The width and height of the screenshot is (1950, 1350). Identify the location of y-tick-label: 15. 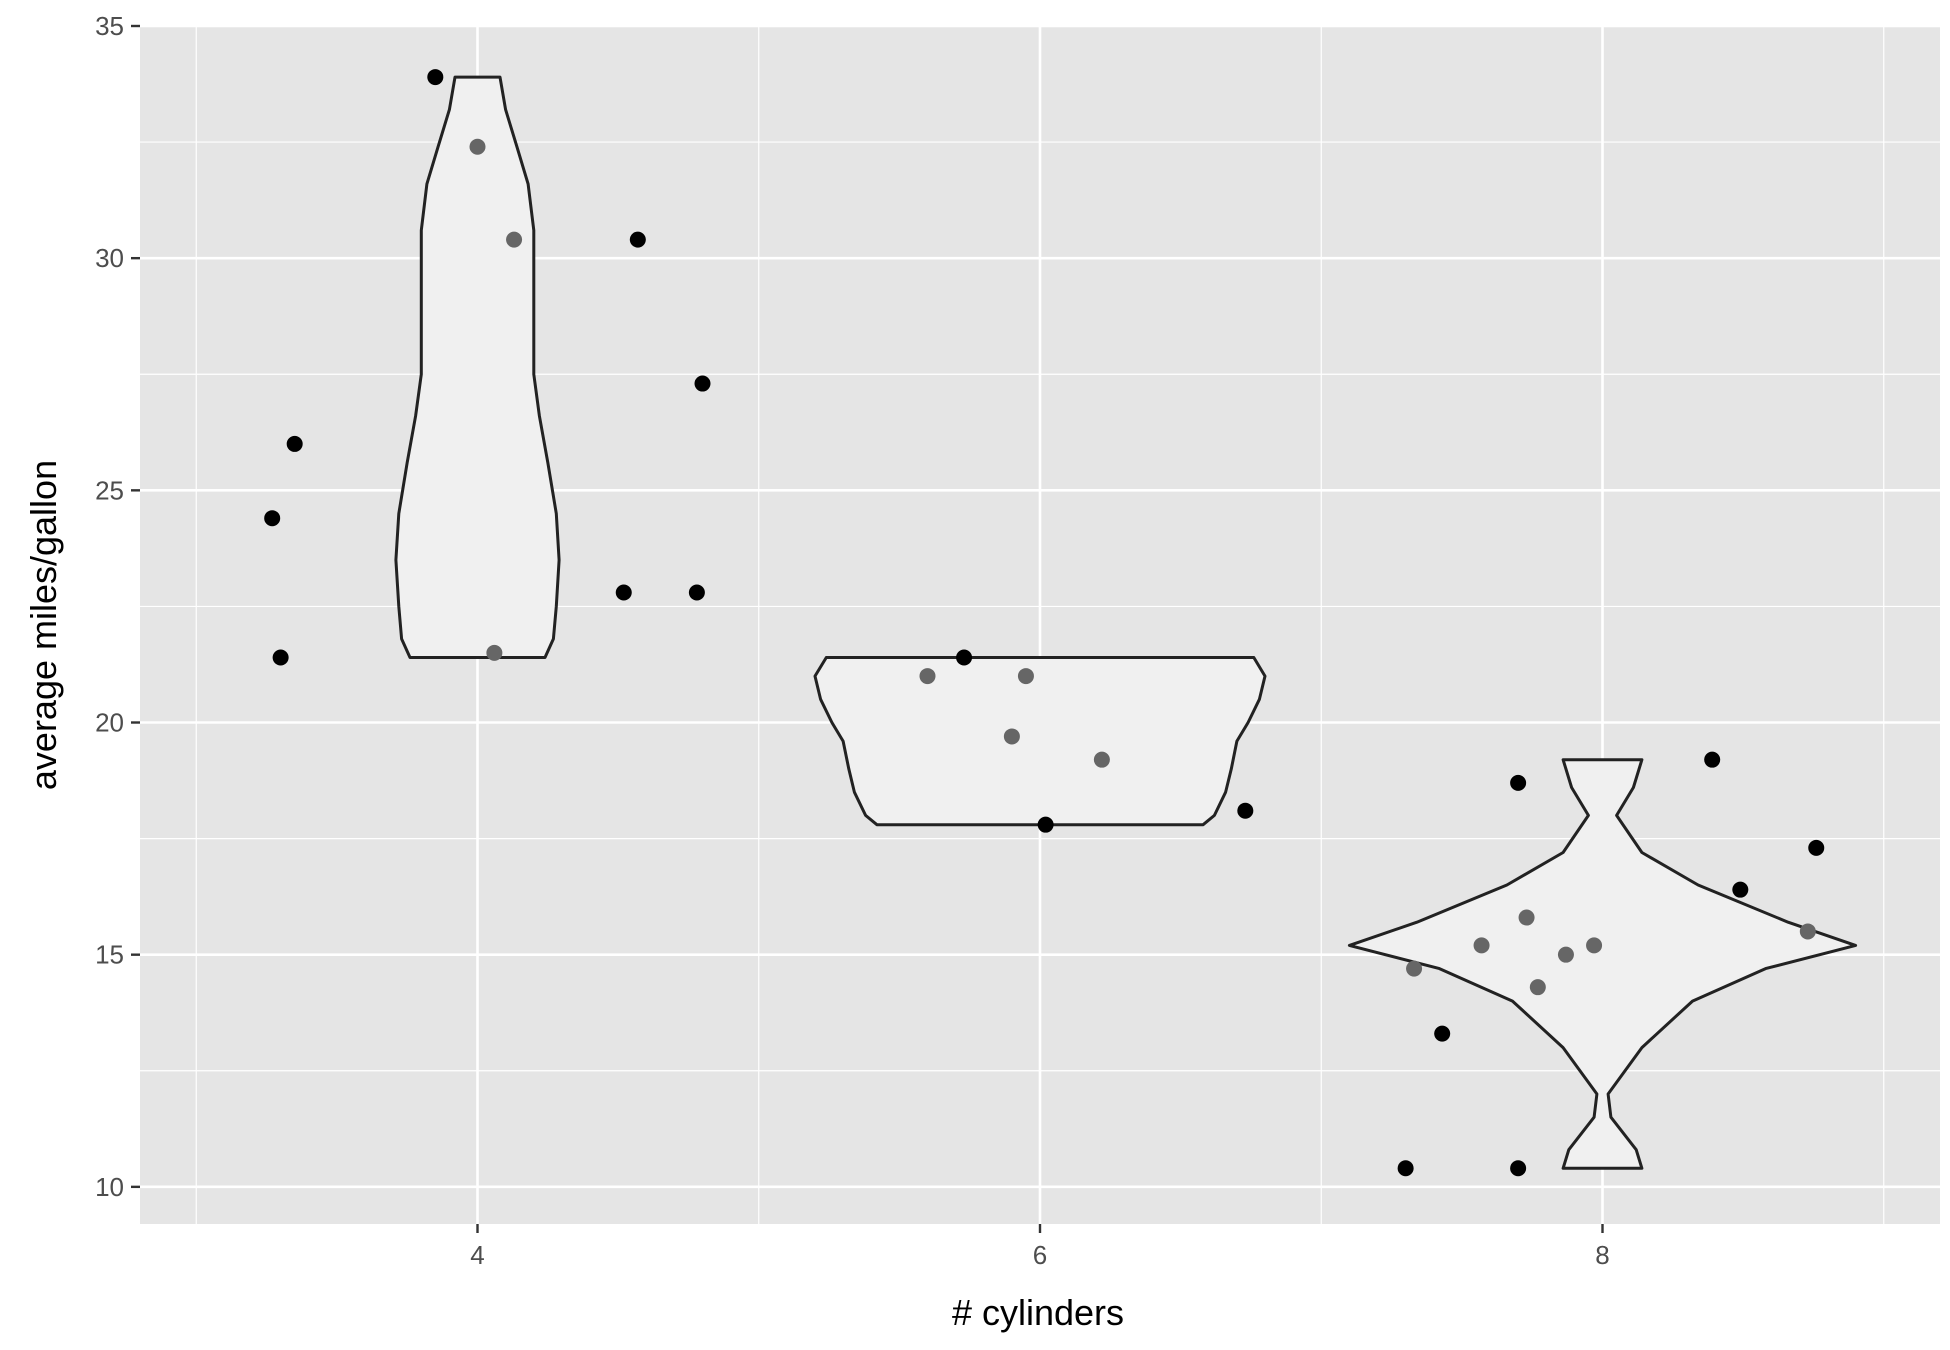
(109, 955).